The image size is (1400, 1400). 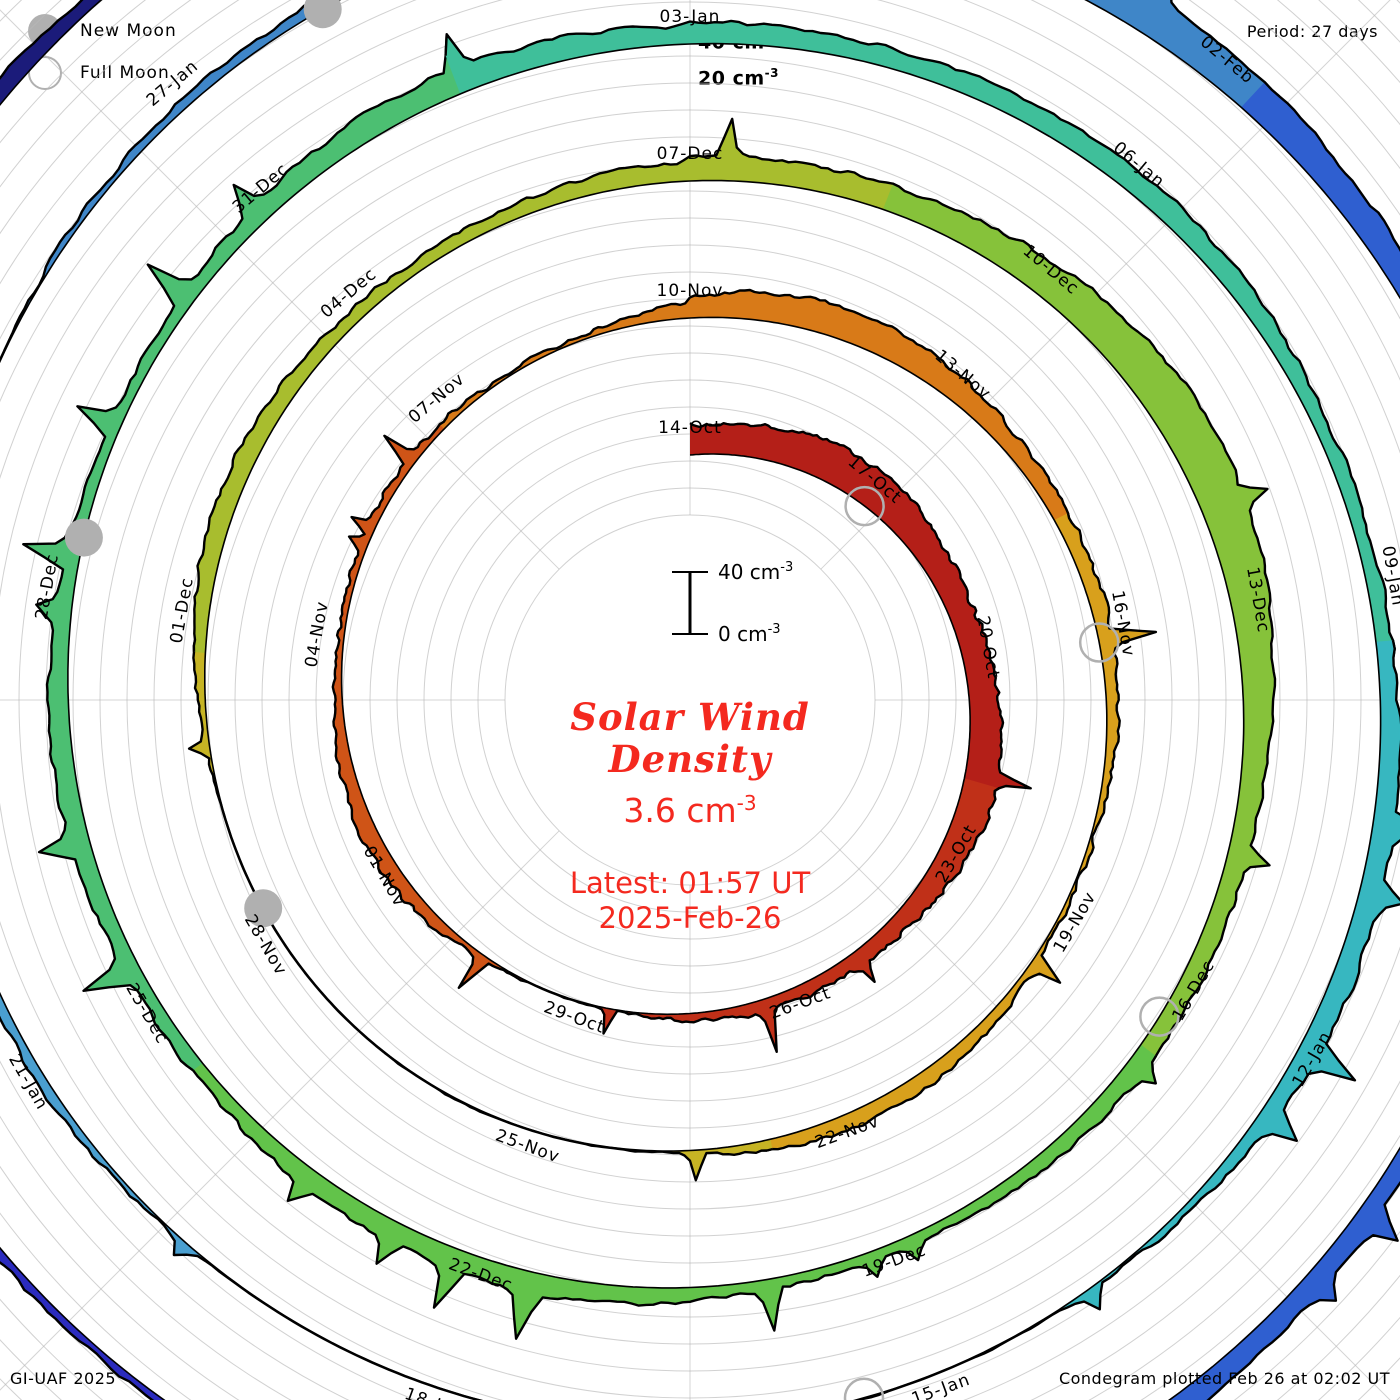 What do you see at coordinates (690, 17) in the screenshot?
I see `date-label: 03-Jan` at bounding box center [690, 17].